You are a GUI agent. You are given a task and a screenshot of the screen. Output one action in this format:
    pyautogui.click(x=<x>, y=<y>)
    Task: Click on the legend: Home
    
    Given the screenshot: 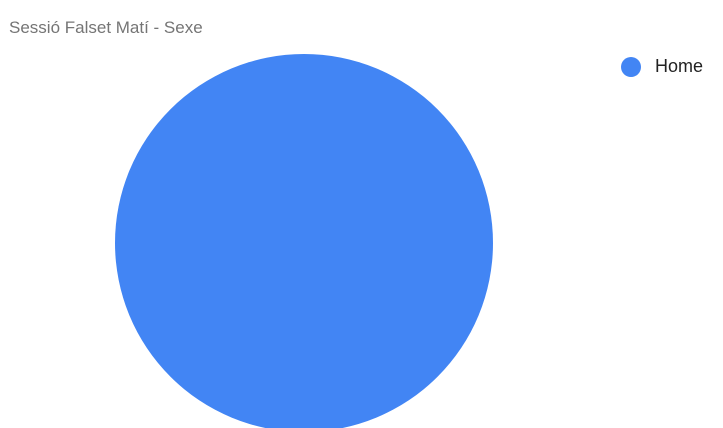 What is the action you would take?
    pyautogui.click(x=662, y=66)
    